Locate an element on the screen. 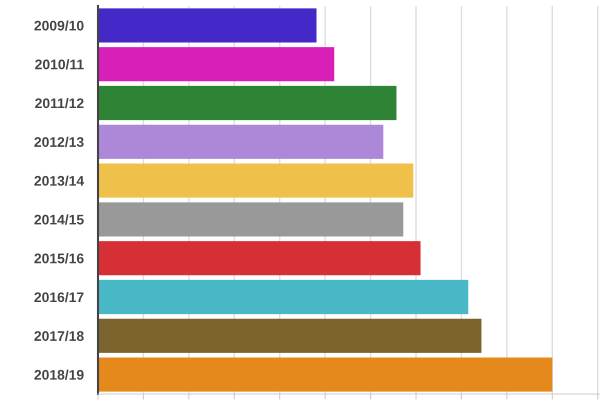 This screenshot has height=400, width=600. y-tick-label: 2016/17 is located at coordinates (59, 297).